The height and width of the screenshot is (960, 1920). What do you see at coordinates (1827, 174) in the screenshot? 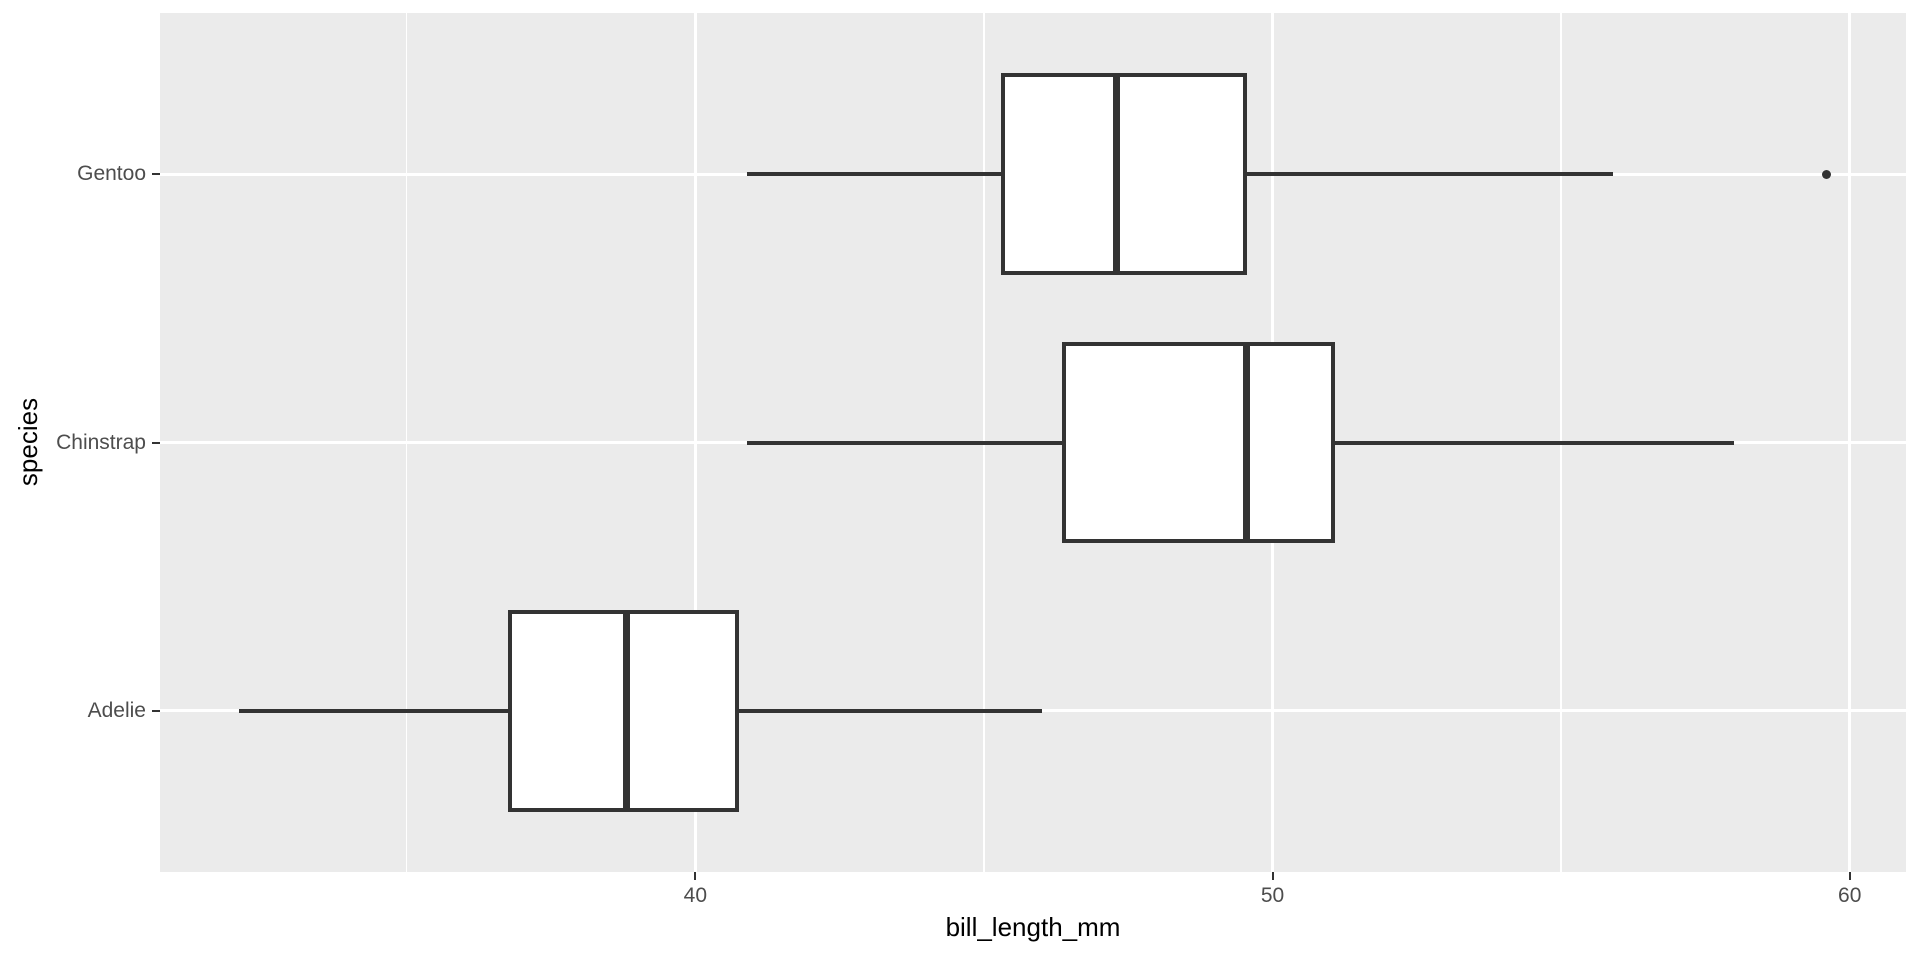
I see `outlier-point` at bounding box center [1827, 174].